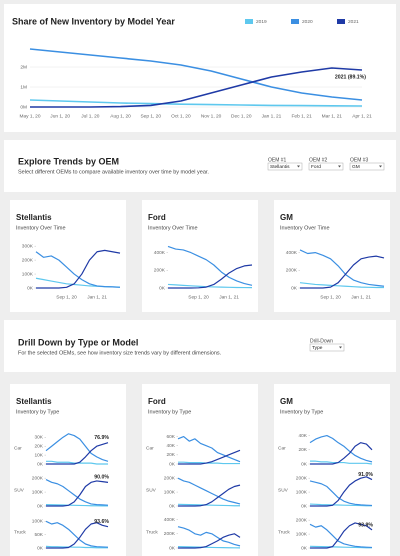 The width and height of the screenshot is (400, 556). Describe the element at coordinates (23, 67) in the screenshot. I see `y-tick-label: 2M` at that location.